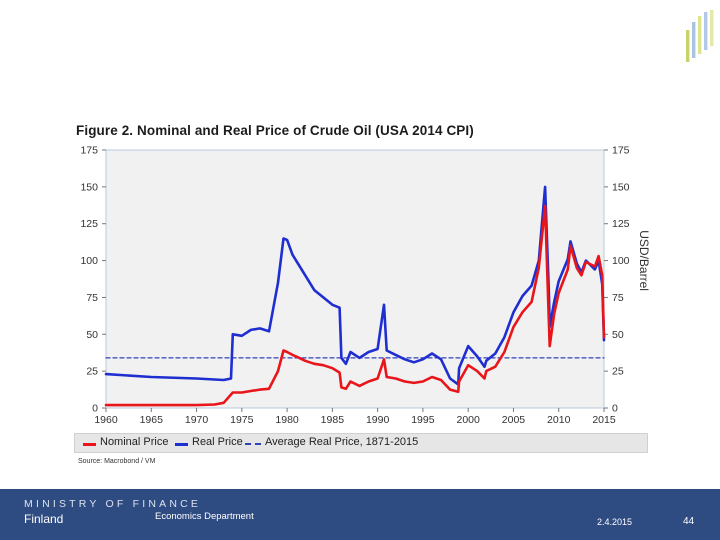  What do you see at coordinates (117, 461) in the screenshot?
I see `chart-source-note: Source: Macrobond / VM` at bounding box center [117, 461].